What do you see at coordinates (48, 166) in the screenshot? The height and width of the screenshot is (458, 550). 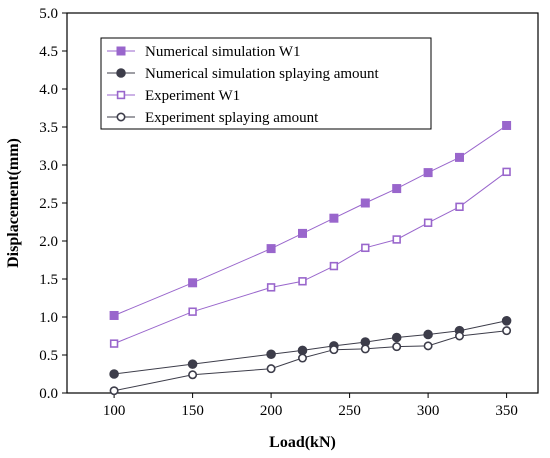 I see `y-tick-label: 3.0` at bounding box center [48, 166].